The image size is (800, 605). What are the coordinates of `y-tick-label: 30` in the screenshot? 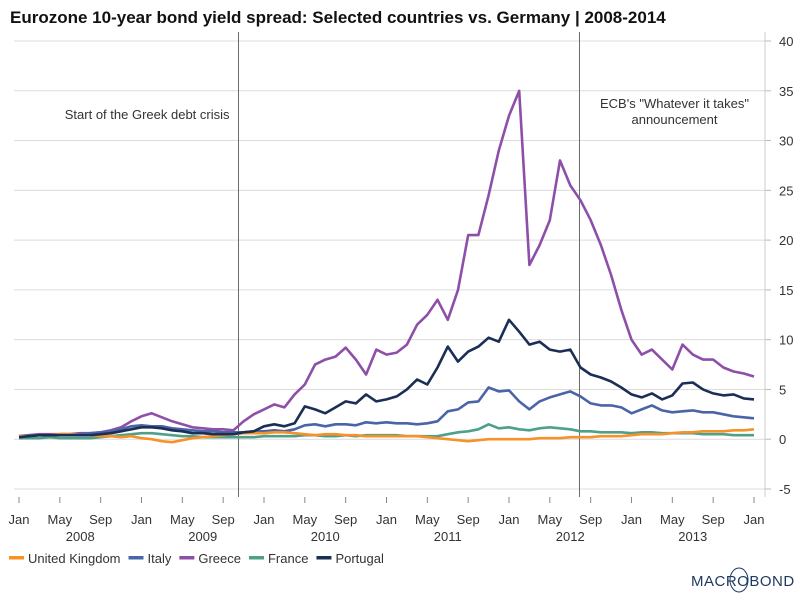 It's located at (786, 141).